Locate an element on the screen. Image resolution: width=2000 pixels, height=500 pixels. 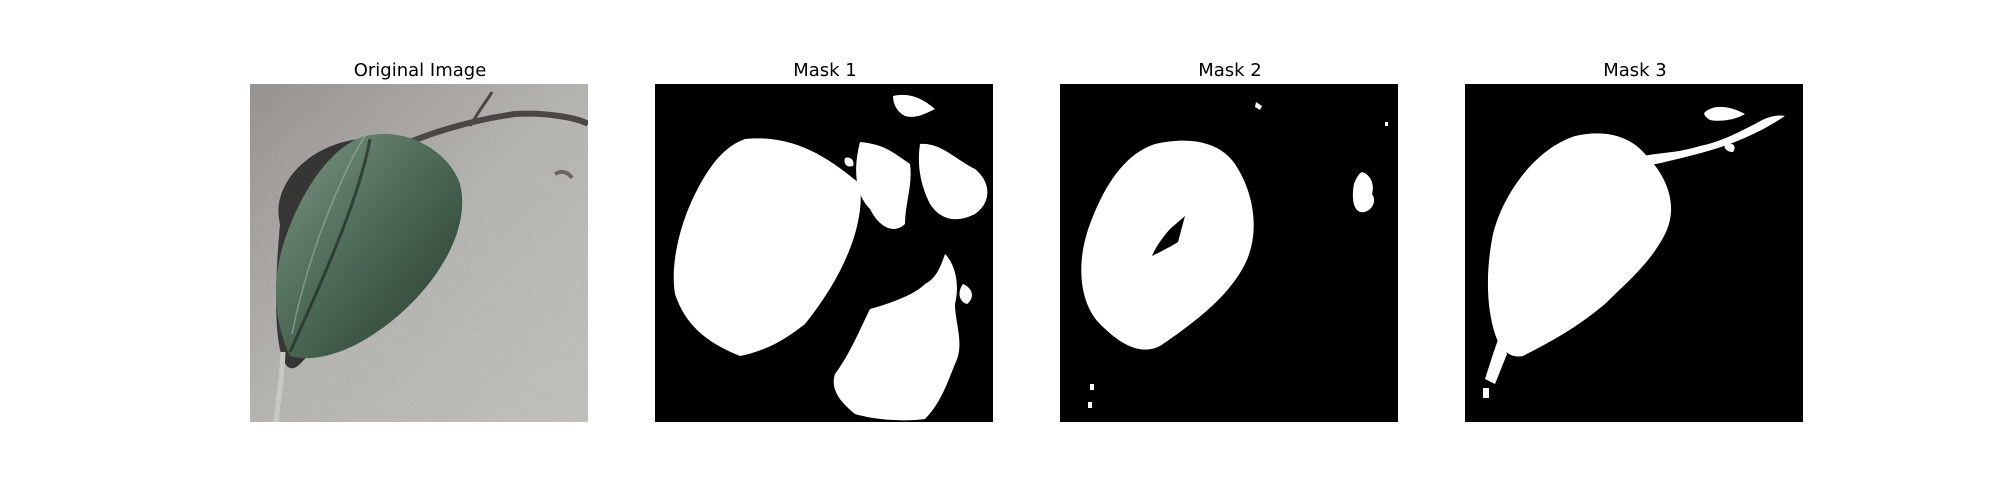
mask-2-image is located at coordinates (1229, 253).